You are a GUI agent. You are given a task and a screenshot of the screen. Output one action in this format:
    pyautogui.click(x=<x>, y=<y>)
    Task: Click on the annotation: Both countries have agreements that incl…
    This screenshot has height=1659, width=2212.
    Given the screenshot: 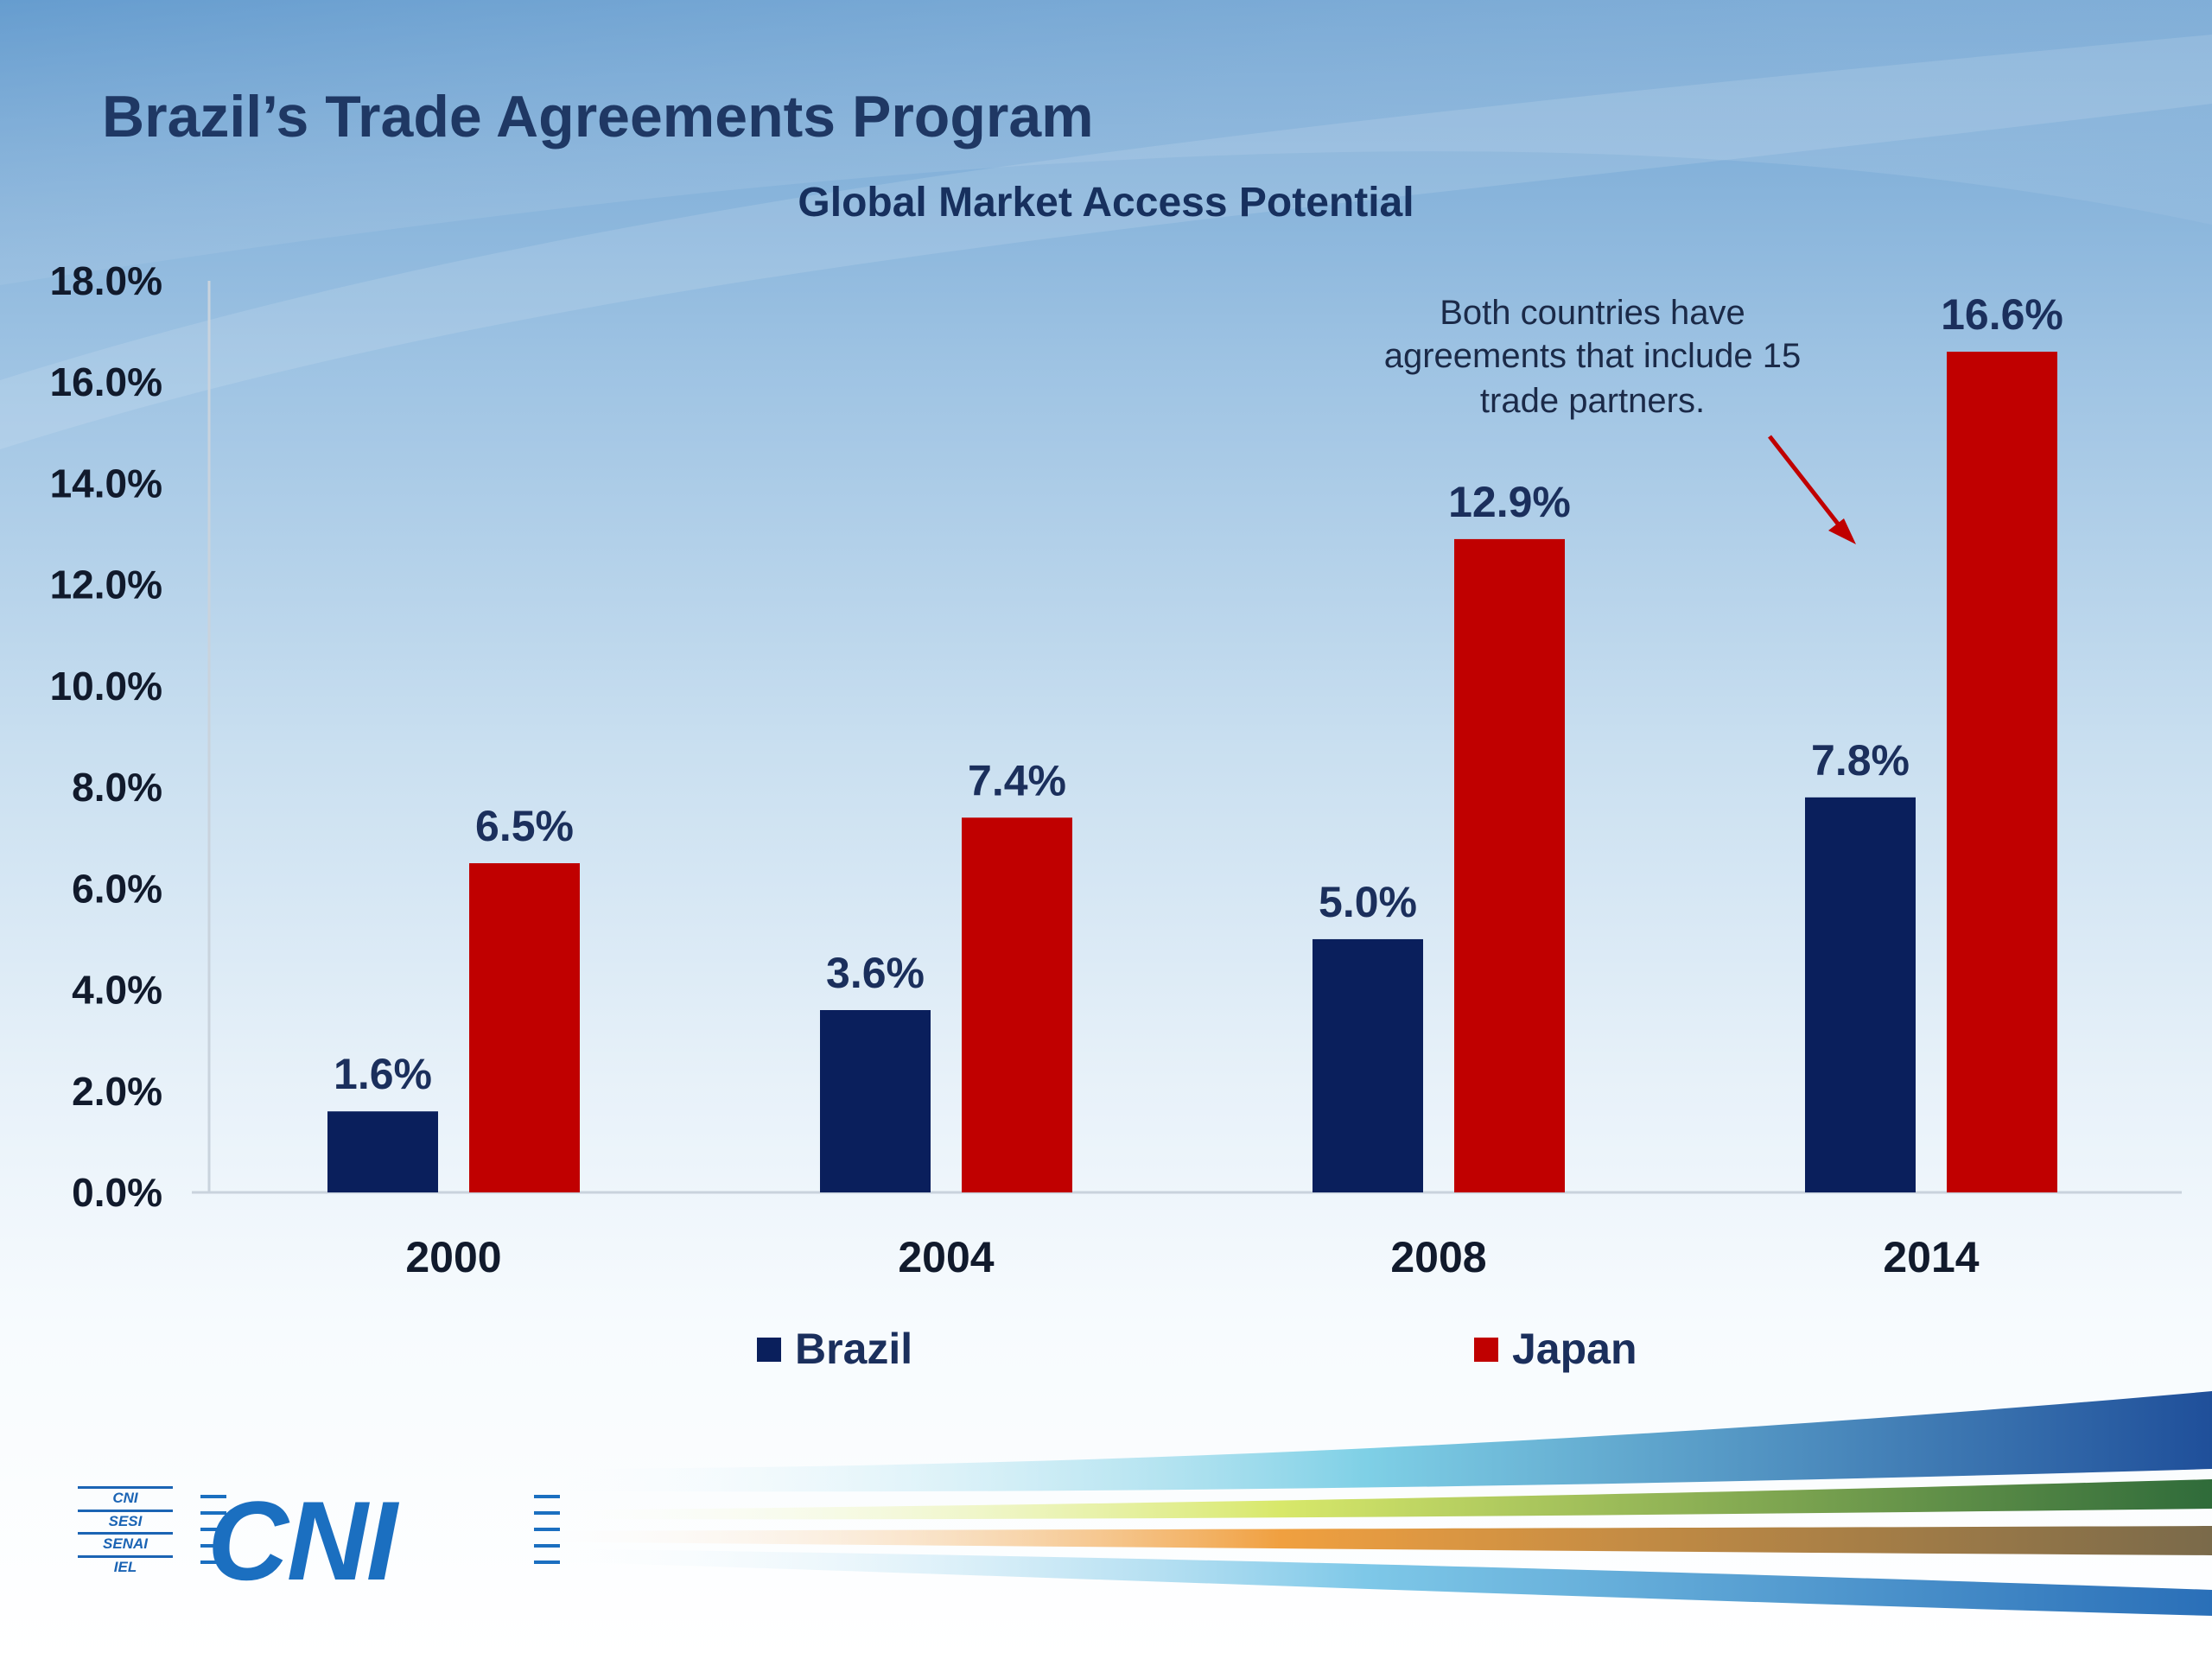 What is the action you would take?
    pyautogui.click(x=1620, y=419)
    